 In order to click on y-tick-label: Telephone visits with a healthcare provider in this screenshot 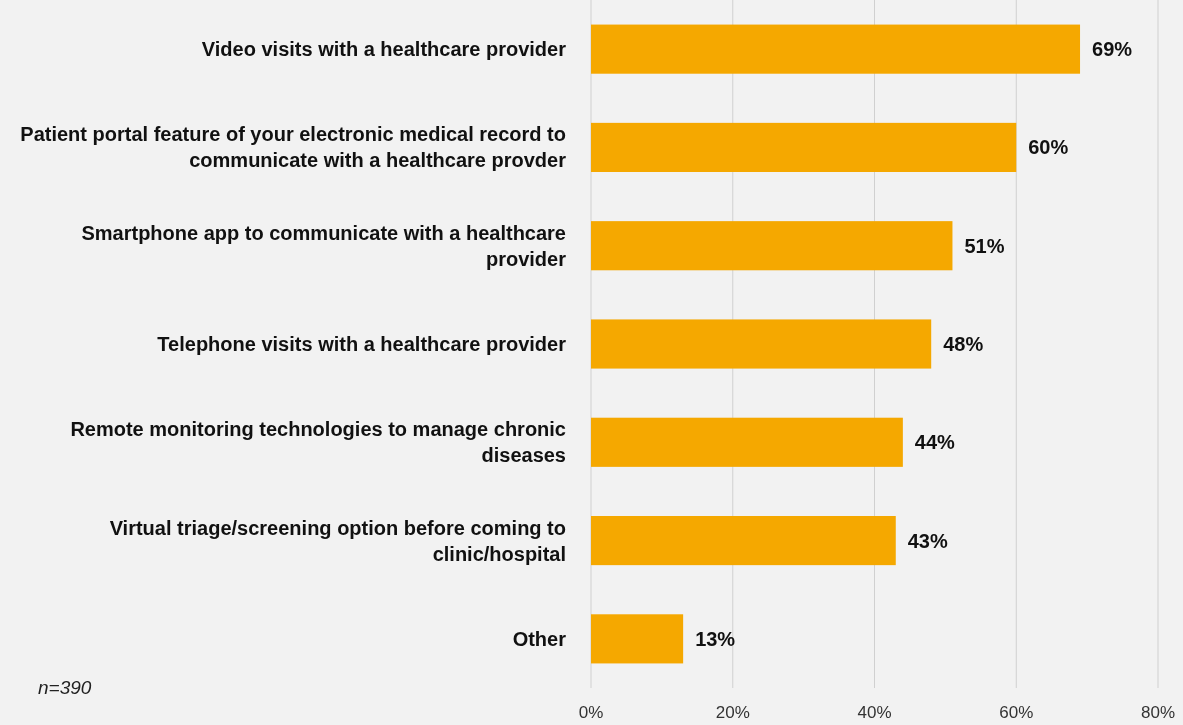, I will do `click(362, 344)`.